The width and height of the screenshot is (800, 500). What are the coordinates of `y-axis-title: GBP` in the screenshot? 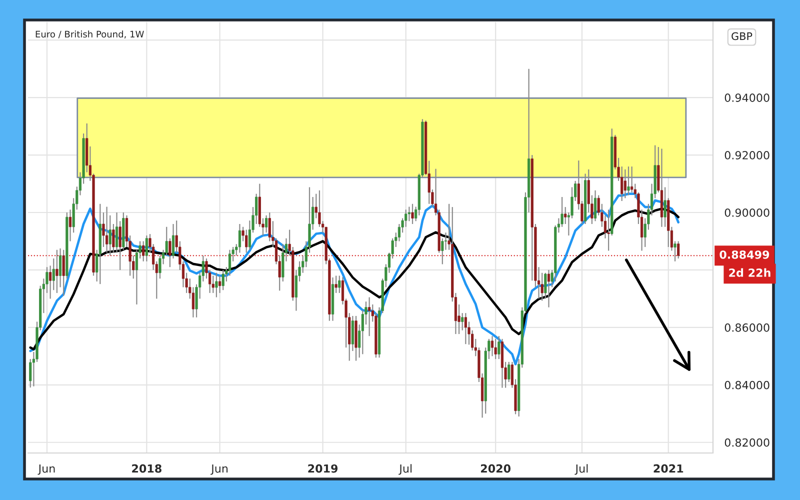 It's located at (742, 36).